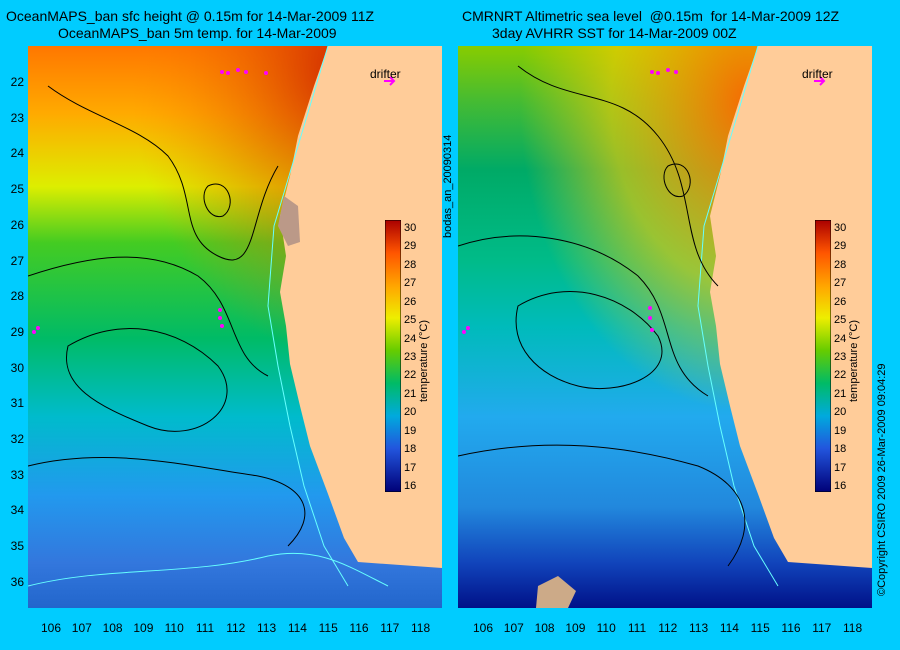 The height and width of the screenshot is (650, 900). What do you see at coordinates (17, 367) in the screenshot?
I see `latitude-tick: 30` at bounding box center [17, 367].